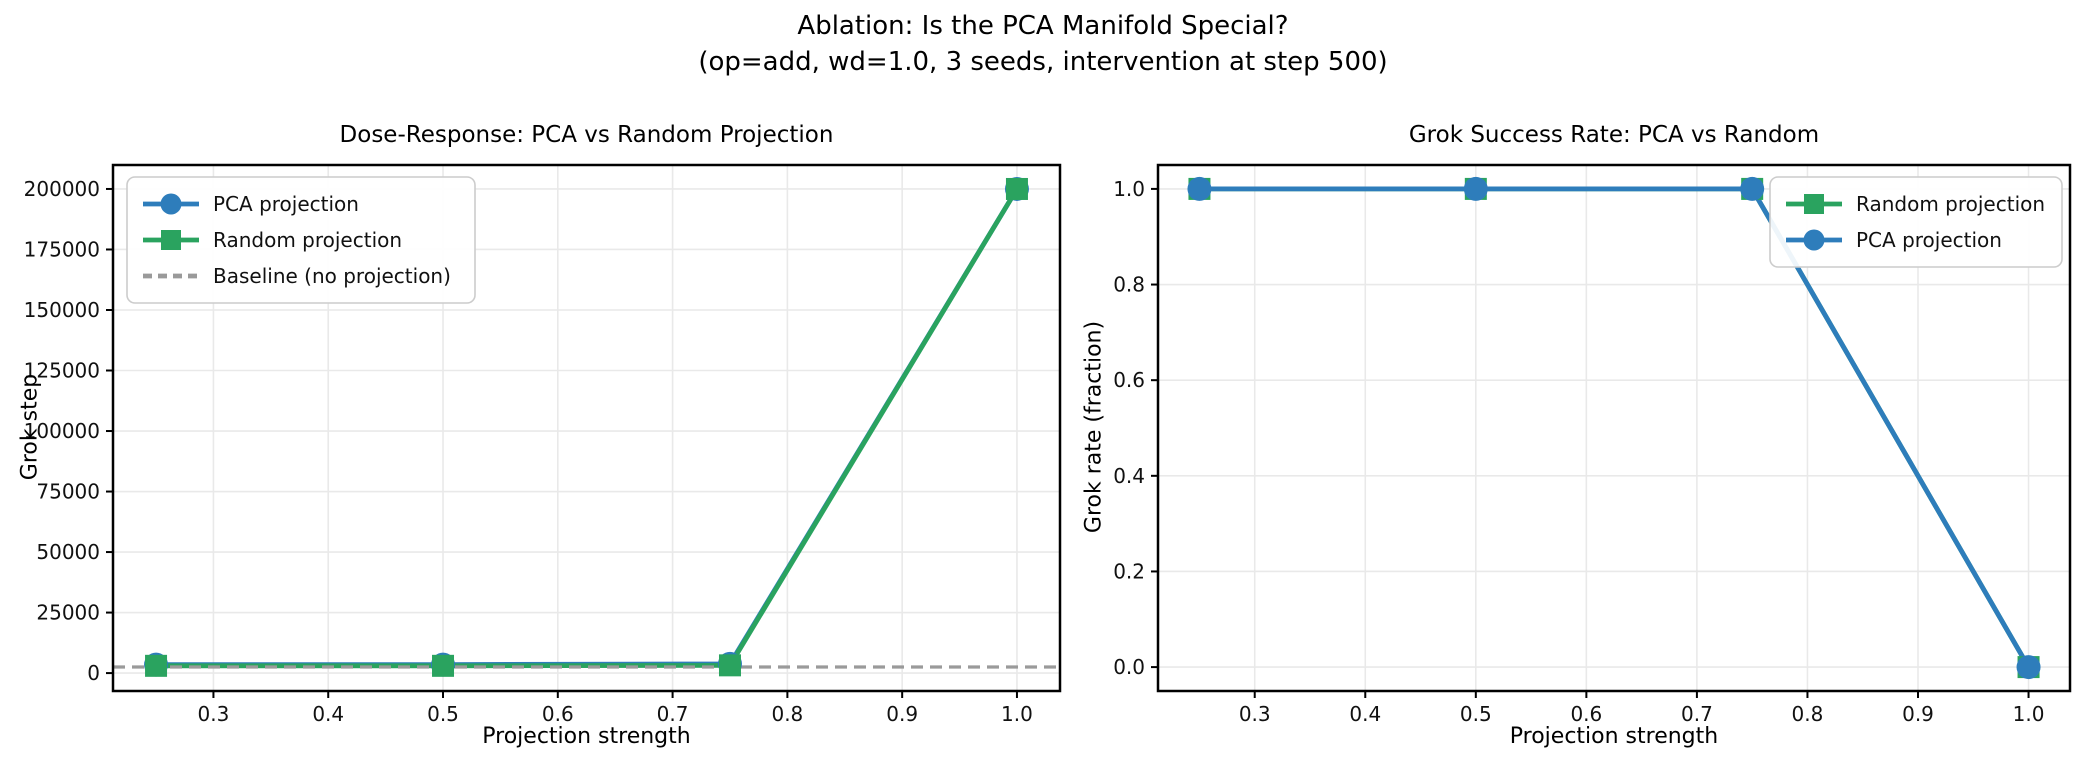  I want to click on y-tick-label: 200000, so click(62, 189).